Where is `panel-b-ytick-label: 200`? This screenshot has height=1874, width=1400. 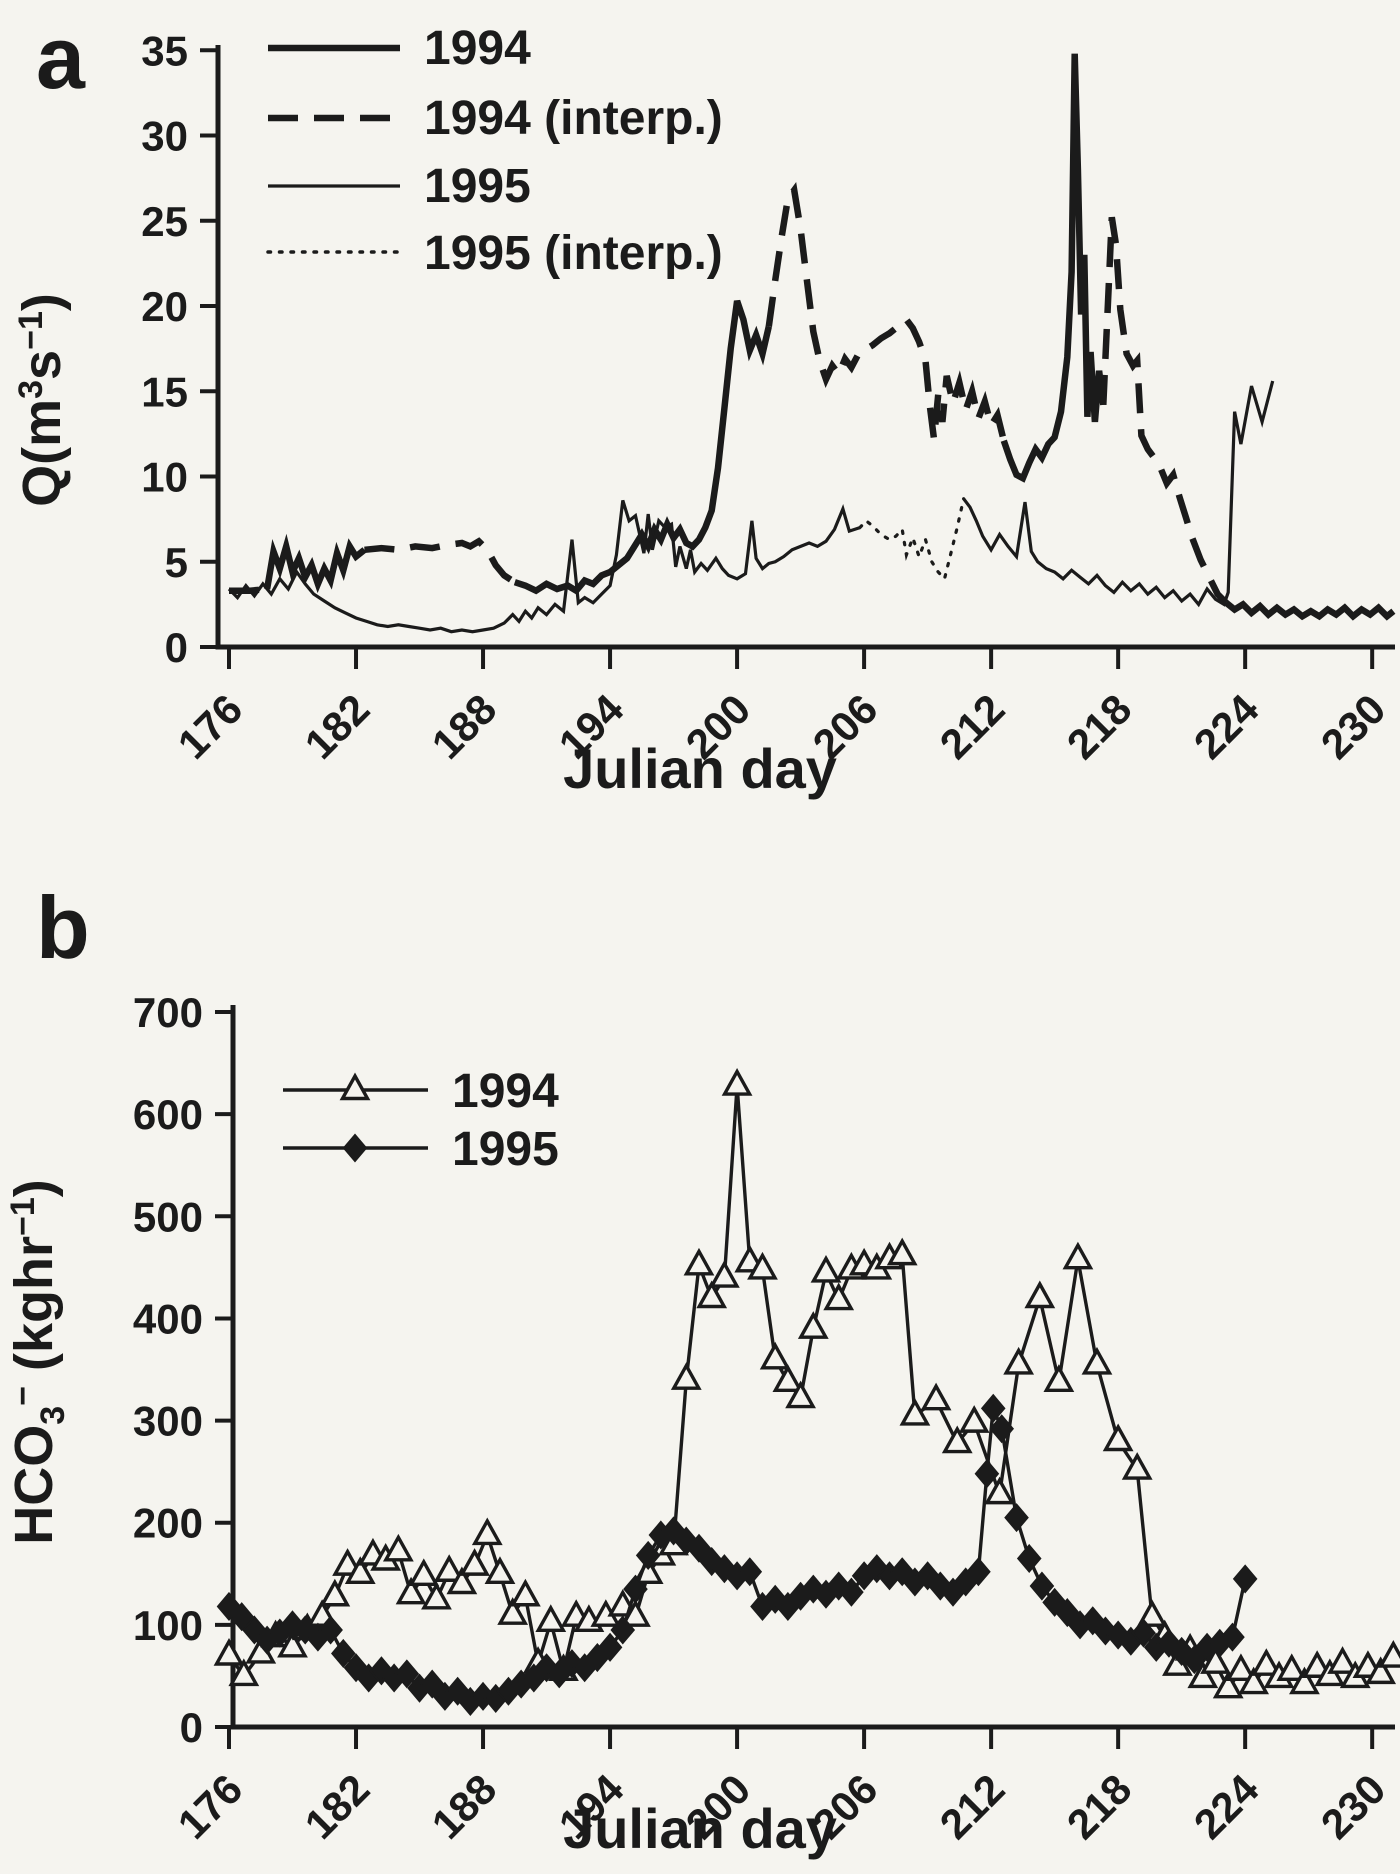
panel-b-ytick-label: 200 is located at coordinates (168, 1523).